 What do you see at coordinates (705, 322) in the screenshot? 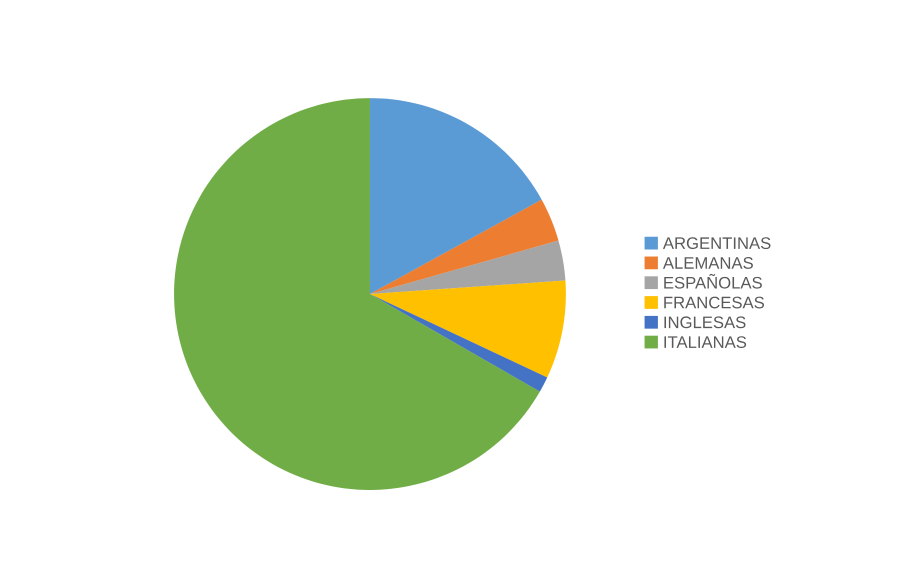
I see `legend-label: INGLESAS` at bounding box center [705, 322].